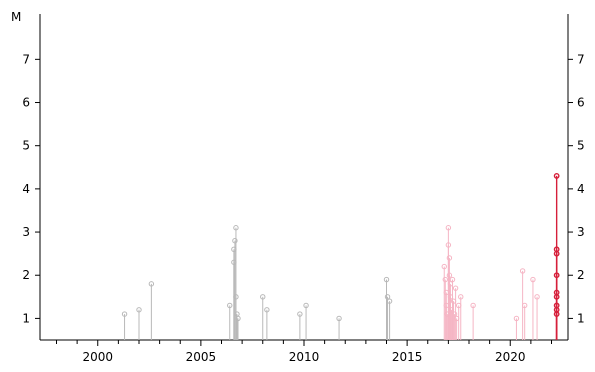 This screenshot has width=595, height=372. I want to click on y-axis-label: M, so click(16, 17).